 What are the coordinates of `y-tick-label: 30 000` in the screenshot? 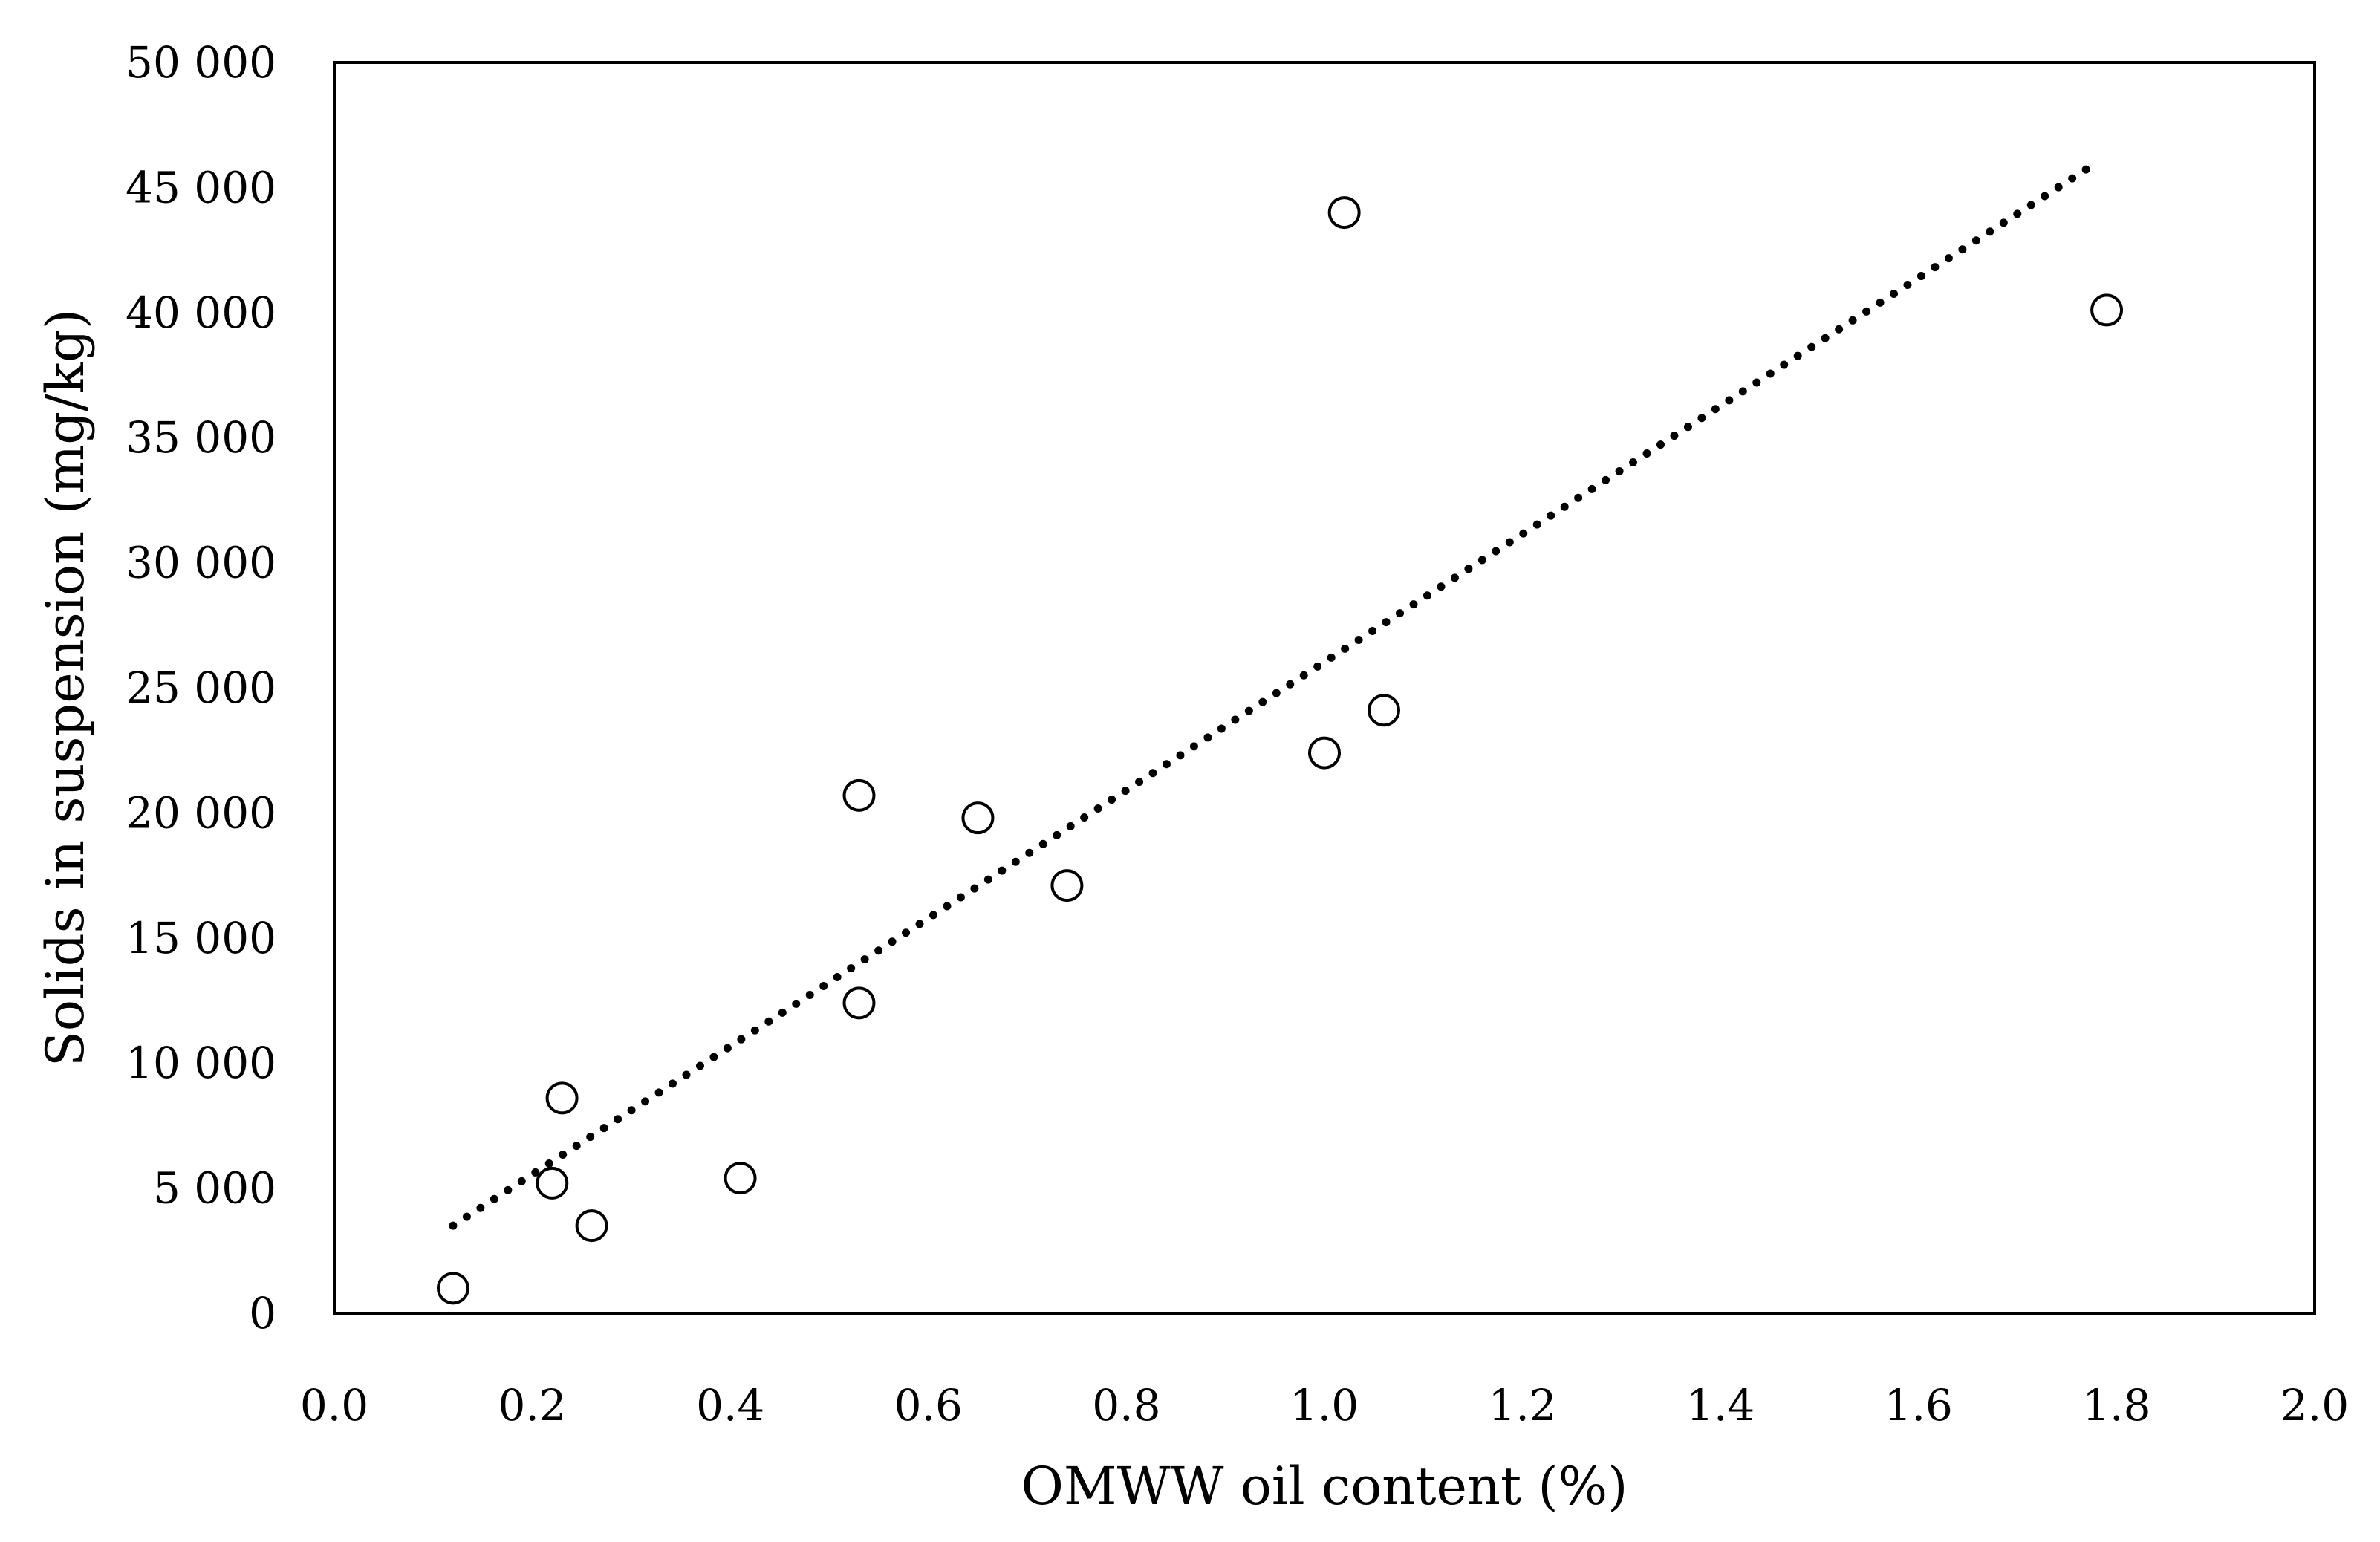 It's located at (201, 563).